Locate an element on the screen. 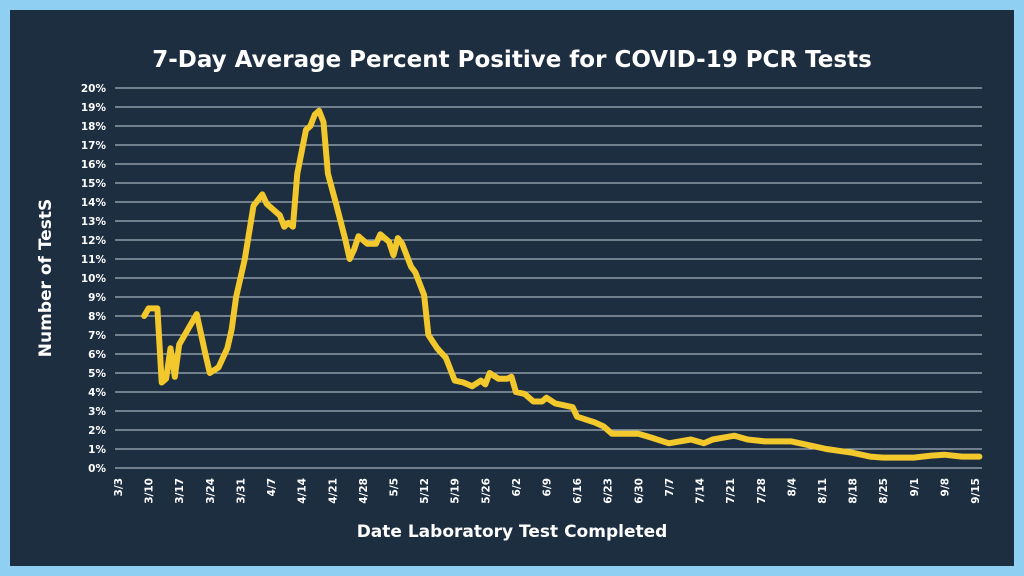 Image resolution: width=1024 pixels, height=576 pixels. x-tick-label: 8/25 is located at coordinates (884, 491).